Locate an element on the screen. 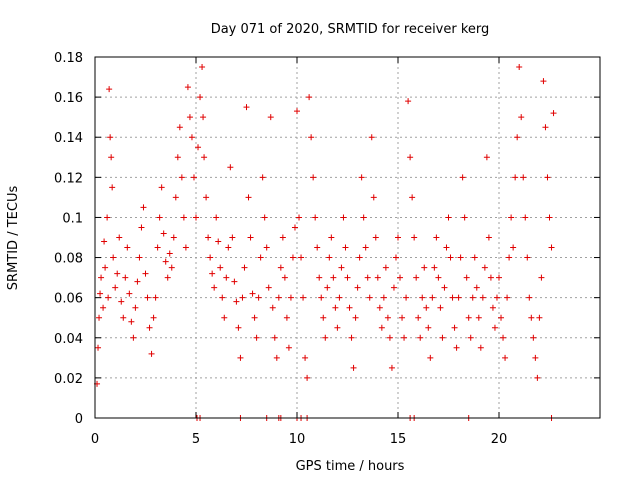 The image size is (640, 480). x-tick-label: 5 is located at coordinates (196, 439).